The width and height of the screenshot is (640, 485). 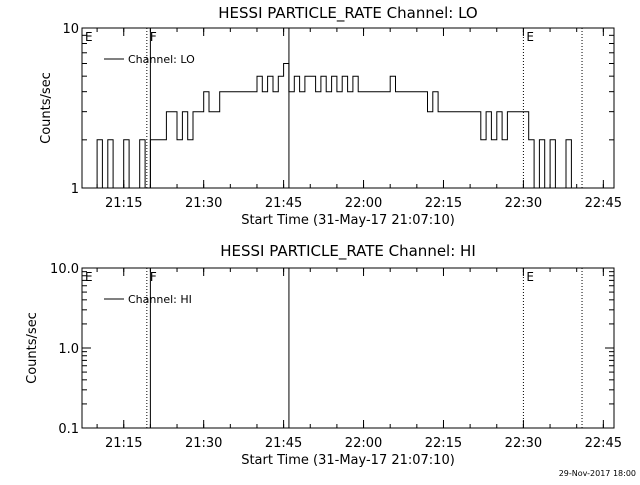 What do you see at coordinates (347, 13) in the screenshot?
I see `chart-title: HESSI PARTICLE_RATE Channel: LO` at bounding box center [347, 13].